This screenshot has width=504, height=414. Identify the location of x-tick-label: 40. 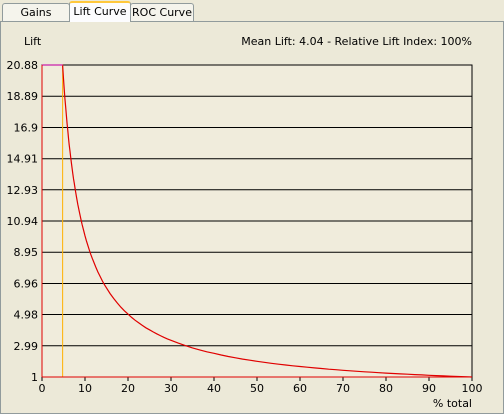
(214, 388).